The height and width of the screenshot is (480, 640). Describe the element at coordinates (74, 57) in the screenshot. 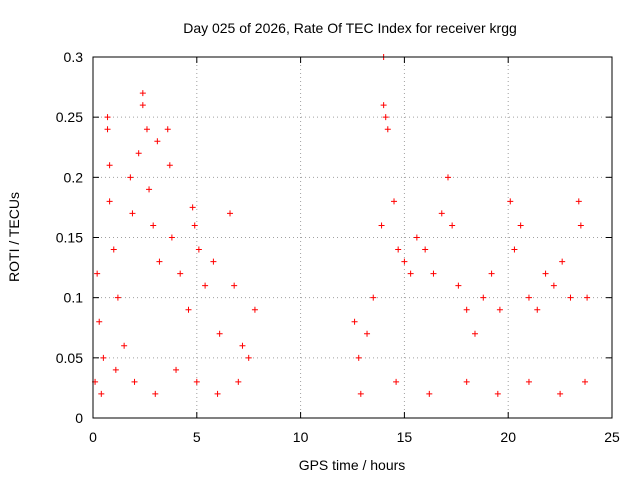

I see `y-tick-label: 0.3` at that location.